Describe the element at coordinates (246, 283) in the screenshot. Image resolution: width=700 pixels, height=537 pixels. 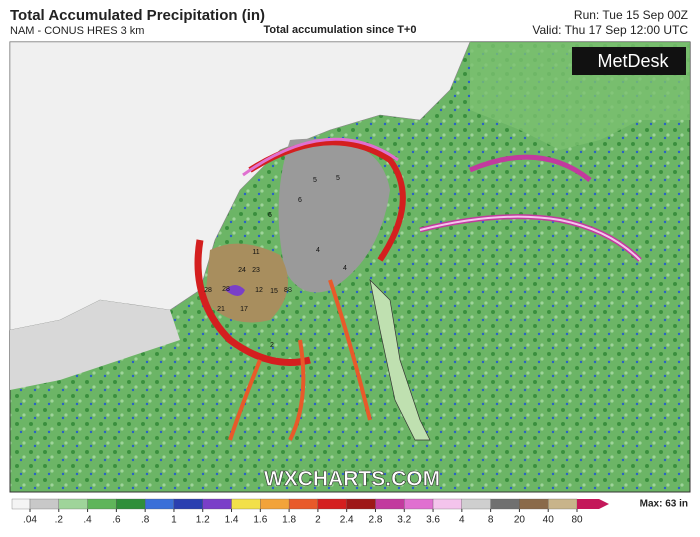
I see `core-brown` at that location.